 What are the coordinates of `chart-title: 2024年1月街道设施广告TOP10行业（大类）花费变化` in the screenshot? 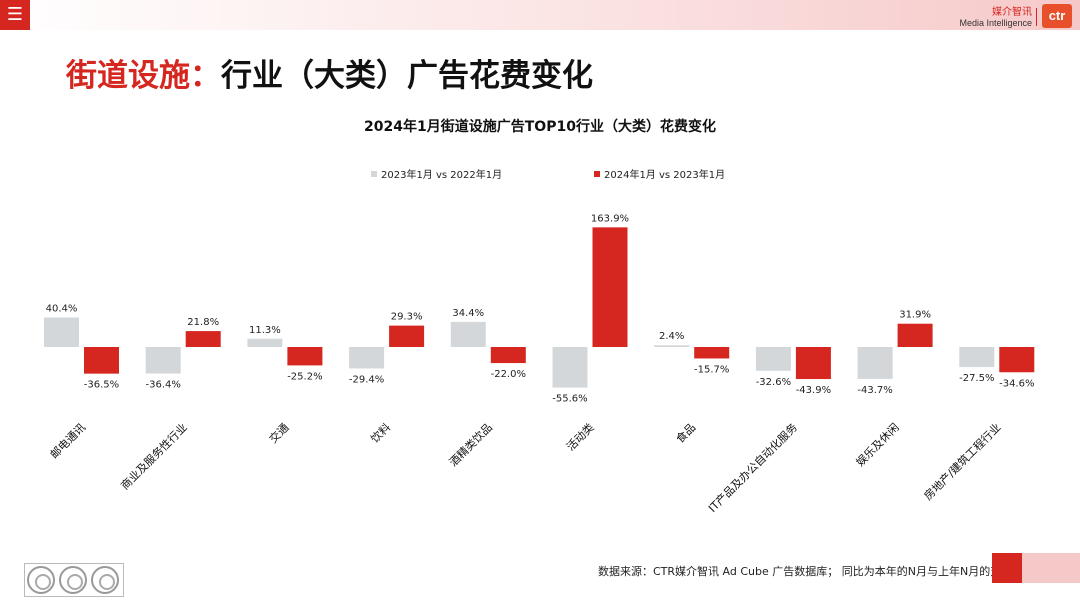 It's located at (540, 126).